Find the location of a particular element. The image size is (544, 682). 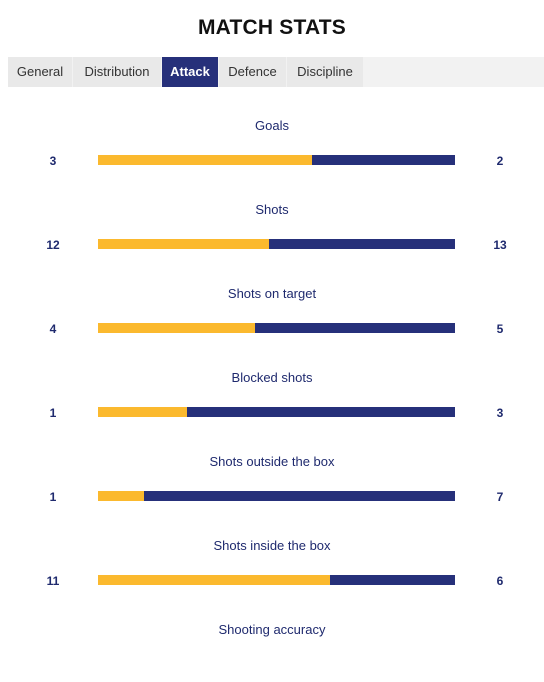

tab-attack: Attack is located at coordinates (190, 72).